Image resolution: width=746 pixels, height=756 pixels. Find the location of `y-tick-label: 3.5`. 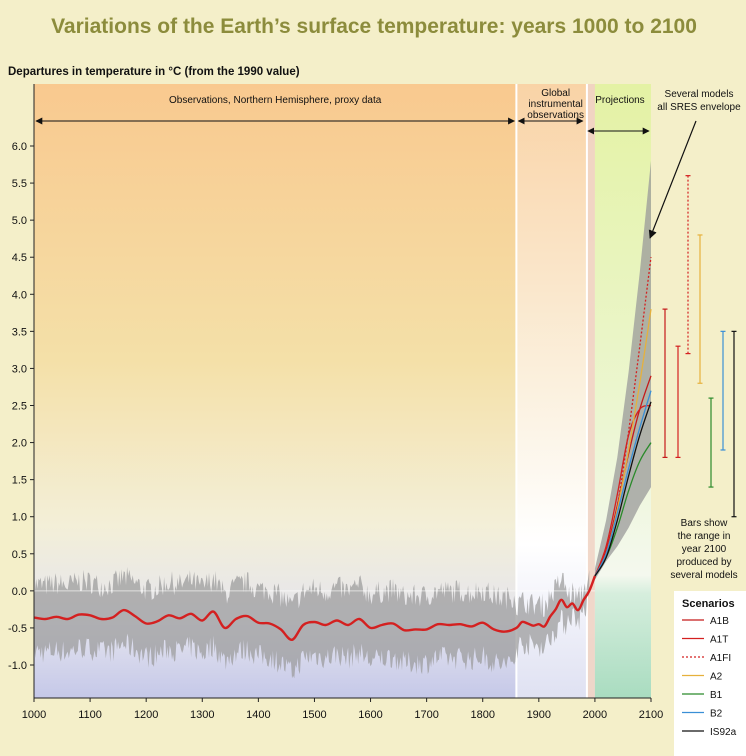

y-tick-label: 3.5 is located at coordinates (19, 332).